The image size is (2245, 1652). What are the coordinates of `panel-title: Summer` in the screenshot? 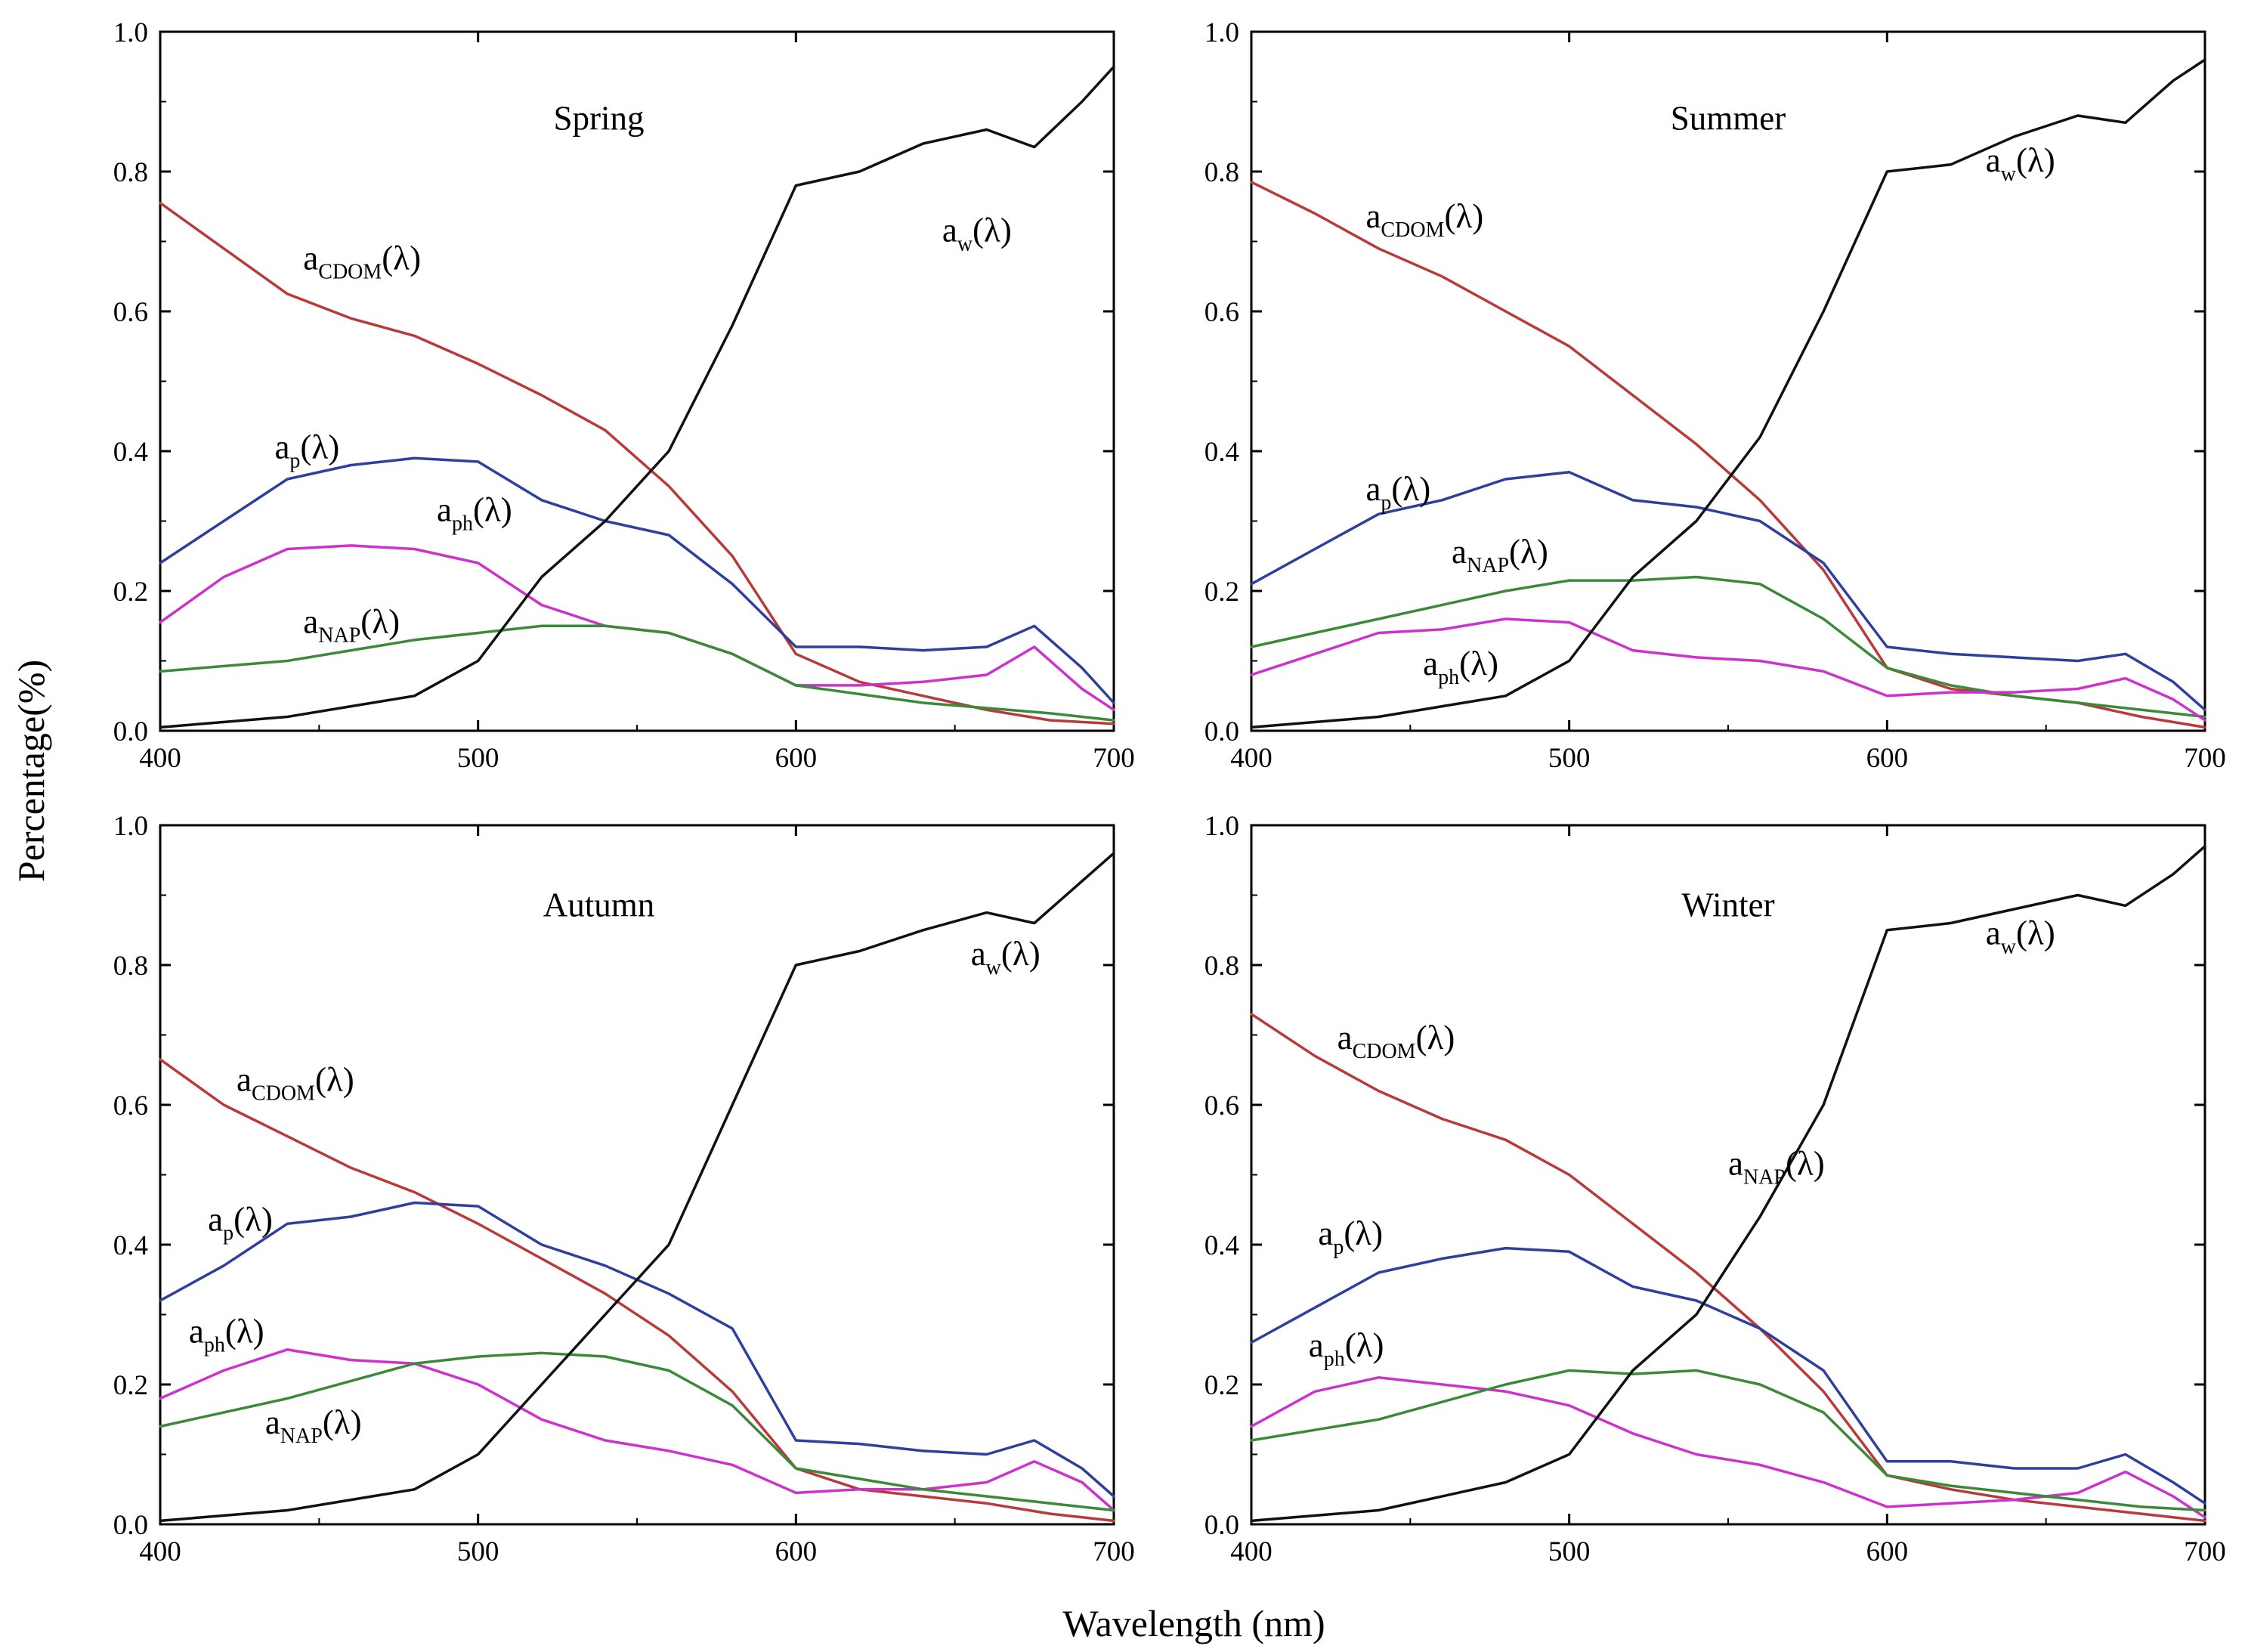 It's located at (1728, 119).